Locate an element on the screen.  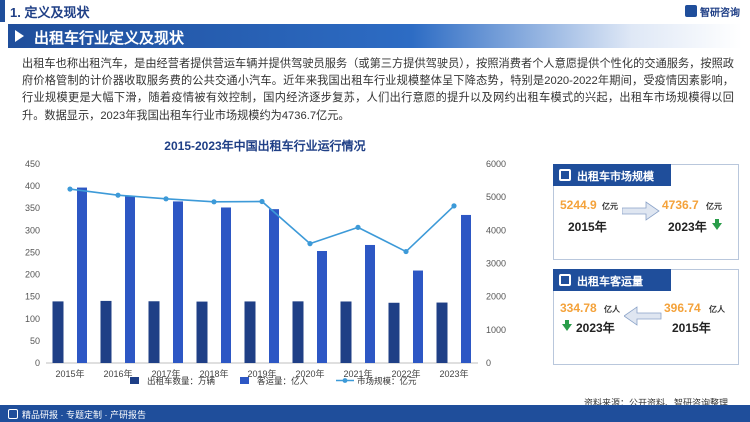
new-unit: 亿人 is located at coordinates (612, 309).